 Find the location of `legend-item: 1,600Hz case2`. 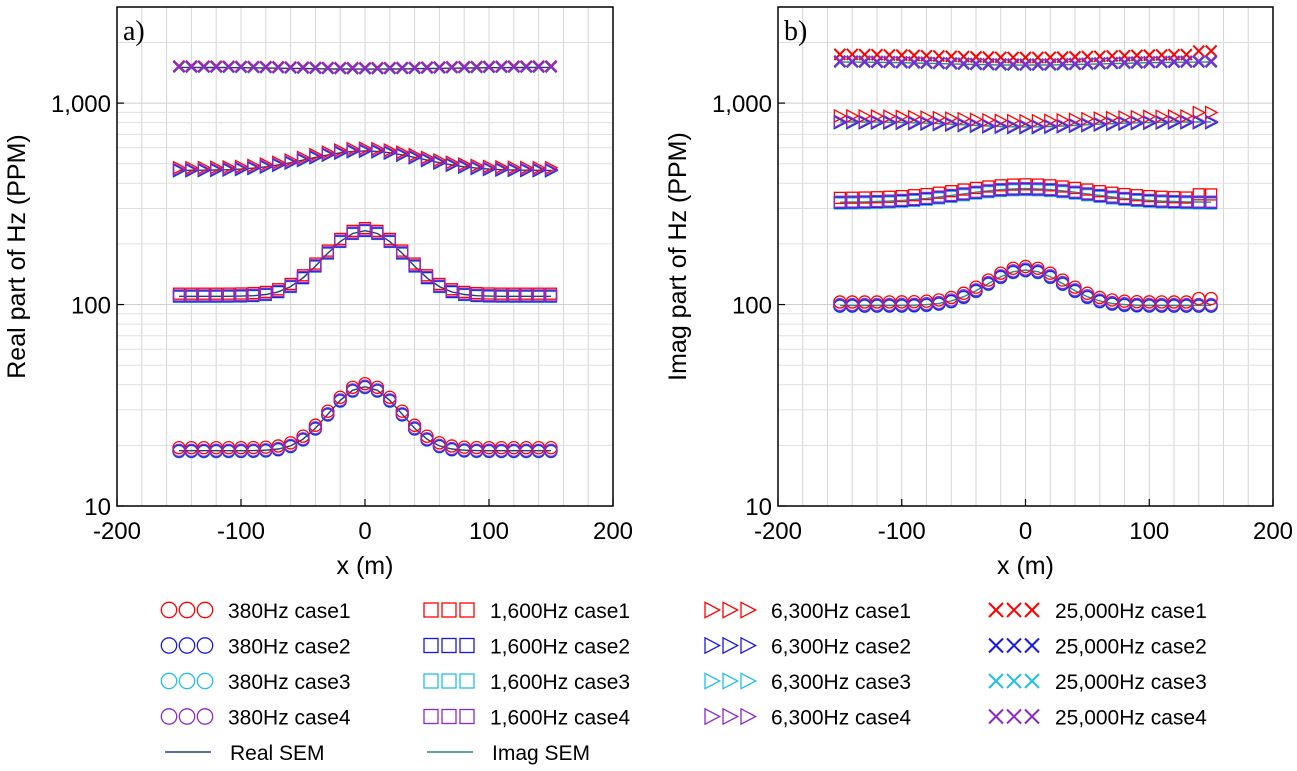

legend-item: 1,600Hz case2 is located at coordinates (526, 647).